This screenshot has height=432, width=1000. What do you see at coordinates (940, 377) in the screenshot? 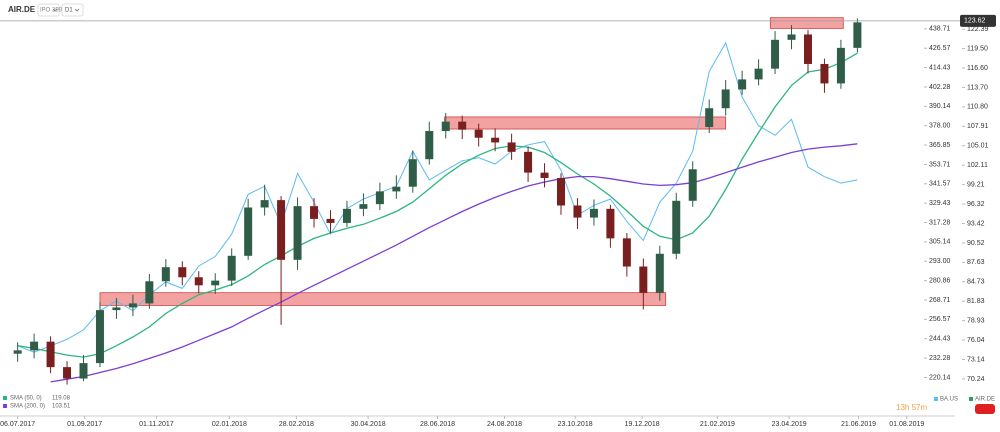
I see `y2-tick-label: 220.14` at bounding box center [940, 377].